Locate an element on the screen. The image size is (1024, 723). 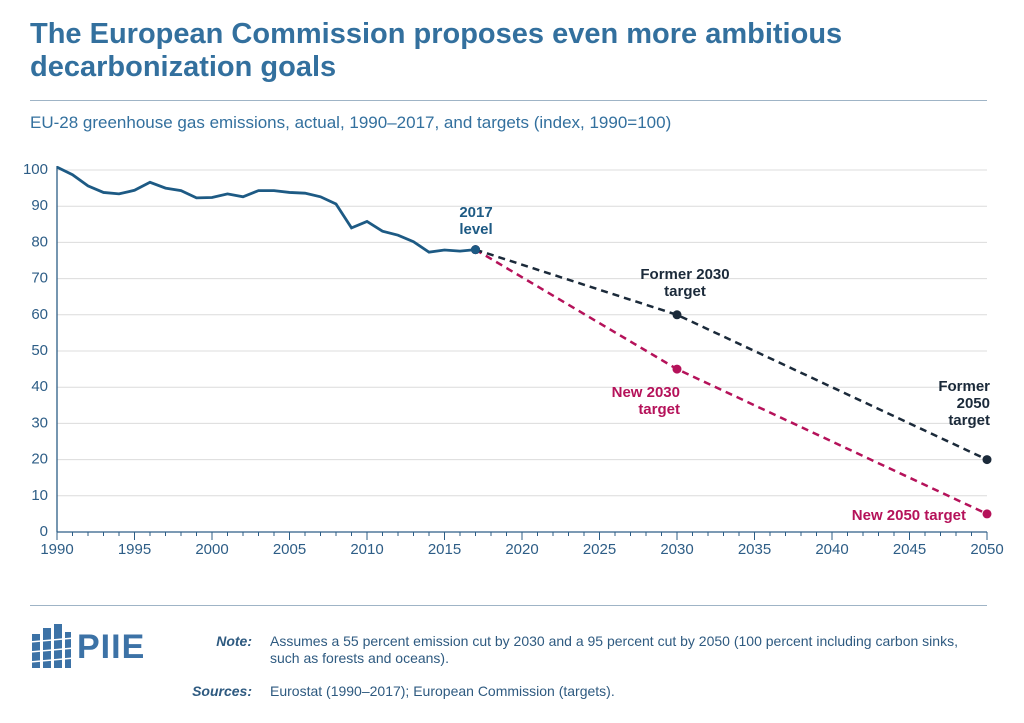
x-tick-label: 2050 is located at coordinates (986, 549).